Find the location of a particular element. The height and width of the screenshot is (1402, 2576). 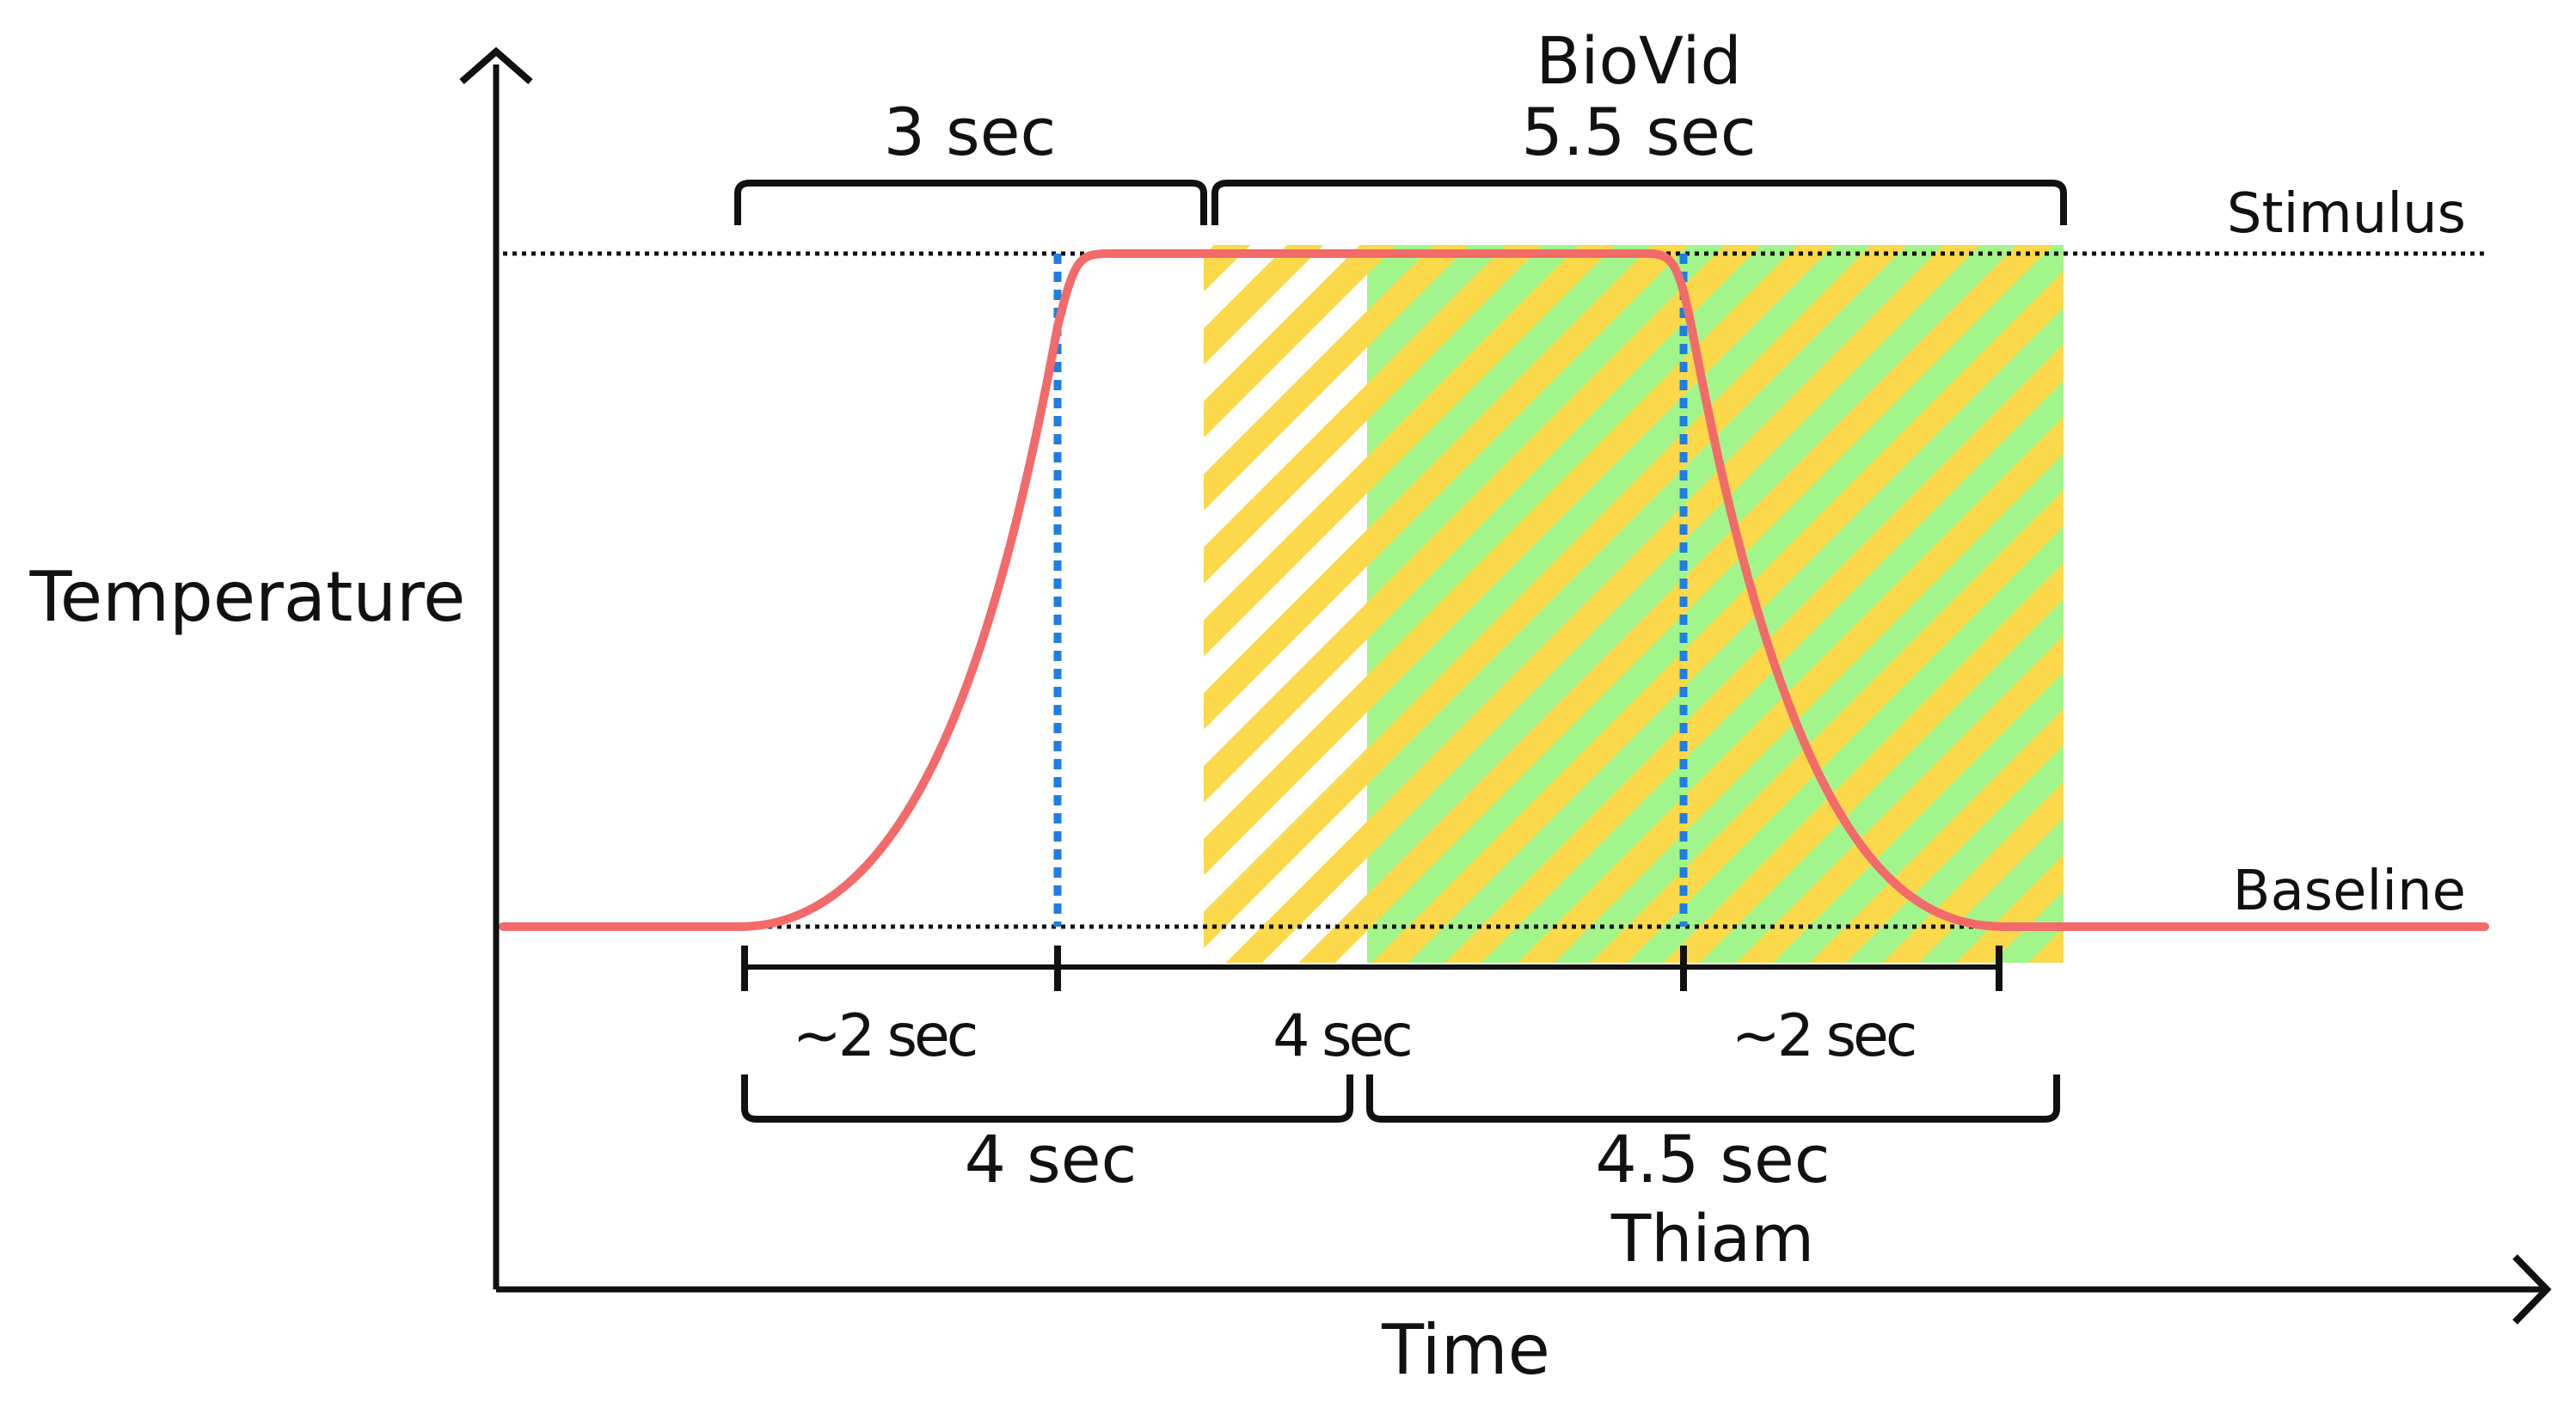

x-axis-label: Time is located at coordinates (1465, 1350).